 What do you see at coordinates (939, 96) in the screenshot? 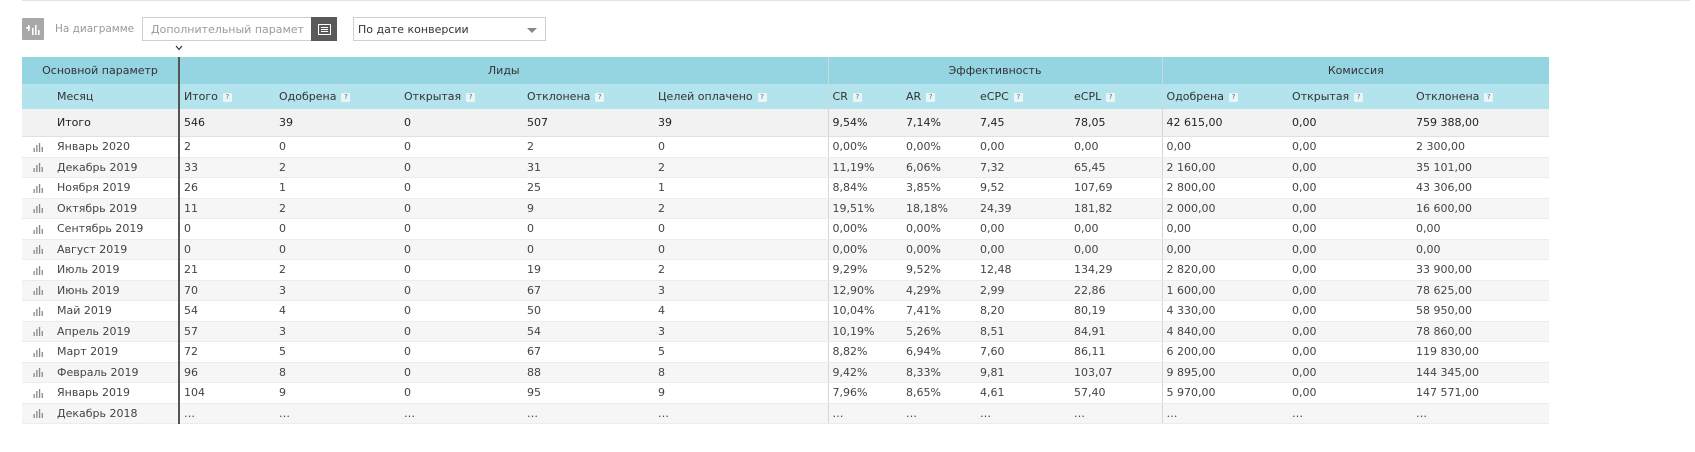
I see `header-ar: AR?` at bounding box center [939, 96].